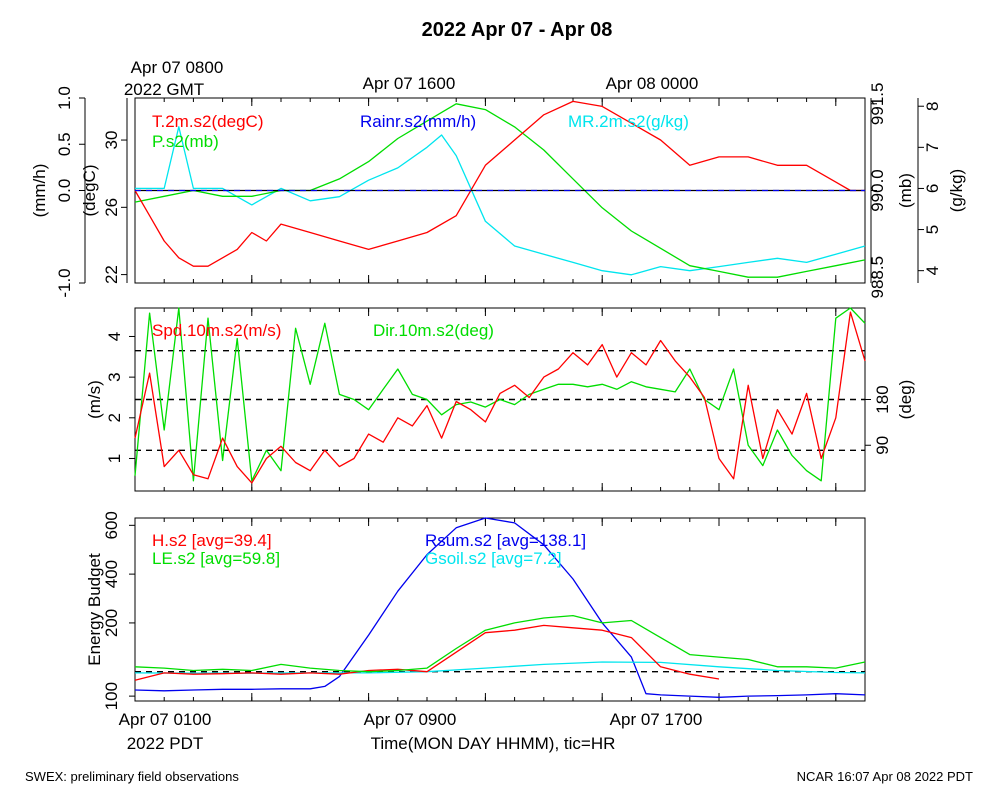 The image size is (1000, 800). I want to click on rain-tick-label: -1.0, so click(64, 282).